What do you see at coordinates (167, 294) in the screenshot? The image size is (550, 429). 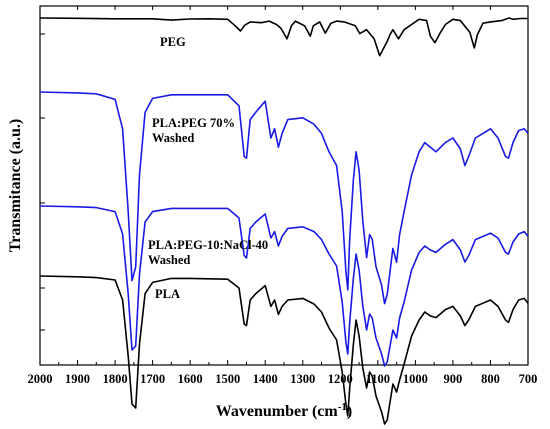 I see `series-label-3-0: PLA` at bounding box center [167, 294].